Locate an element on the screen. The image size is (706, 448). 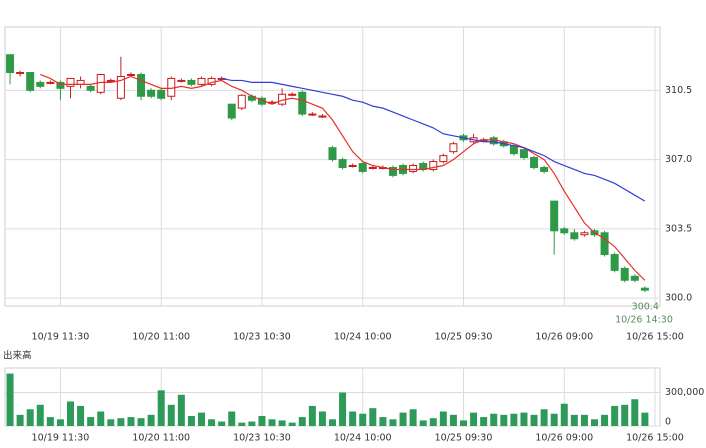
y-tick-label: 303.5 is located at coordinates (678, 228).